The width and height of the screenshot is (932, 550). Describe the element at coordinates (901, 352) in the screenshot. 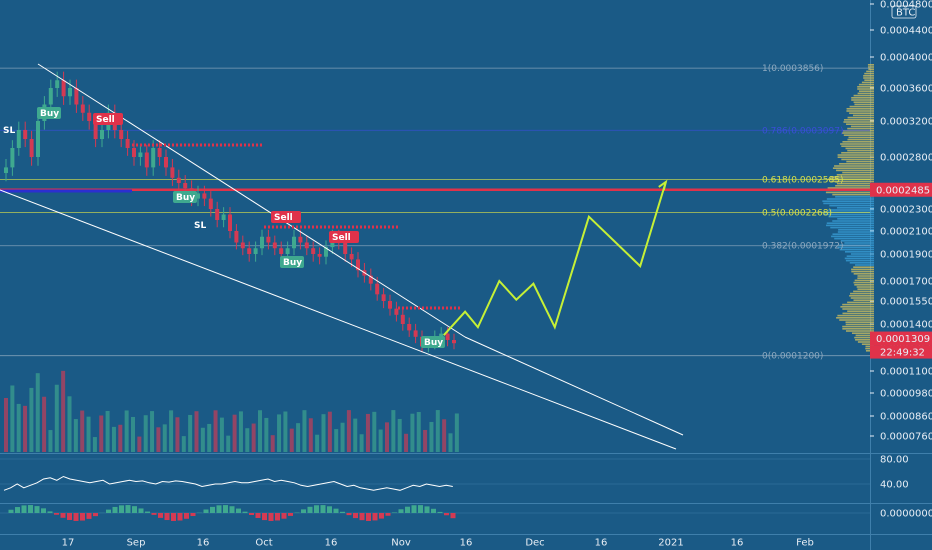

I see `countdown-tag` at that location.